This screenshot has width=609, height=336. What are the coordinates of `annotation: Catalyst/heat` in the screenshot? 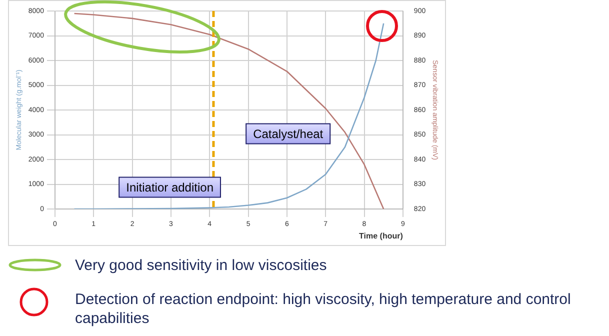 It's located at (288, 134).